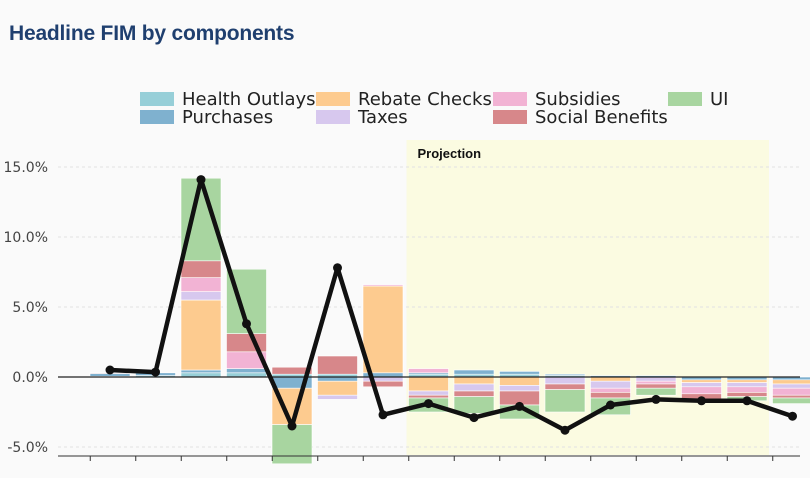 This screenshot has height=478, width=810. I want to click on legend-label: Subsidies, so click(578, 99).